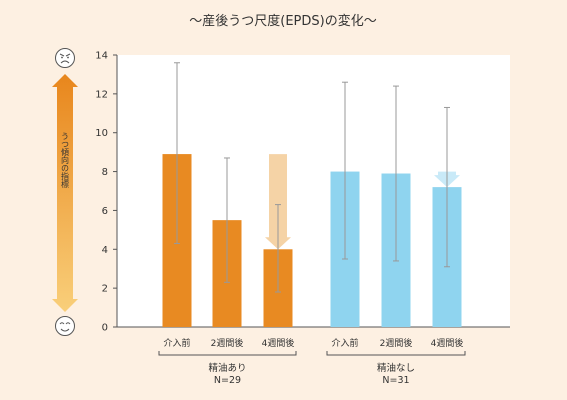 Image resolution: width=567 pixels, height=400 pixels. What do you see at coordinates (105, 250) in the screenshot?
I see `y-tick-label: 4` at bounding box center [105, 250].